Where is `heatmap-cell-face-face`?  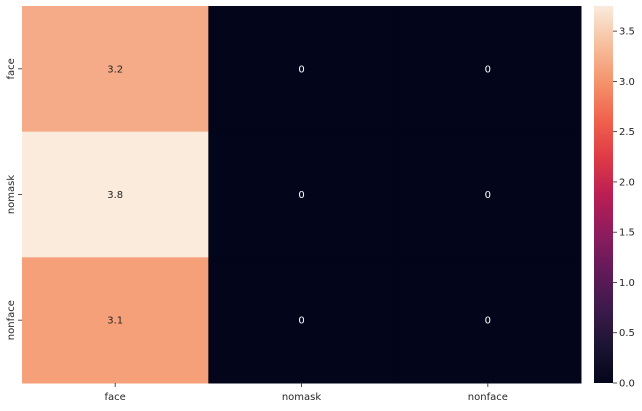
heatmap-cell-face-face is located at coordinates (115, 69).